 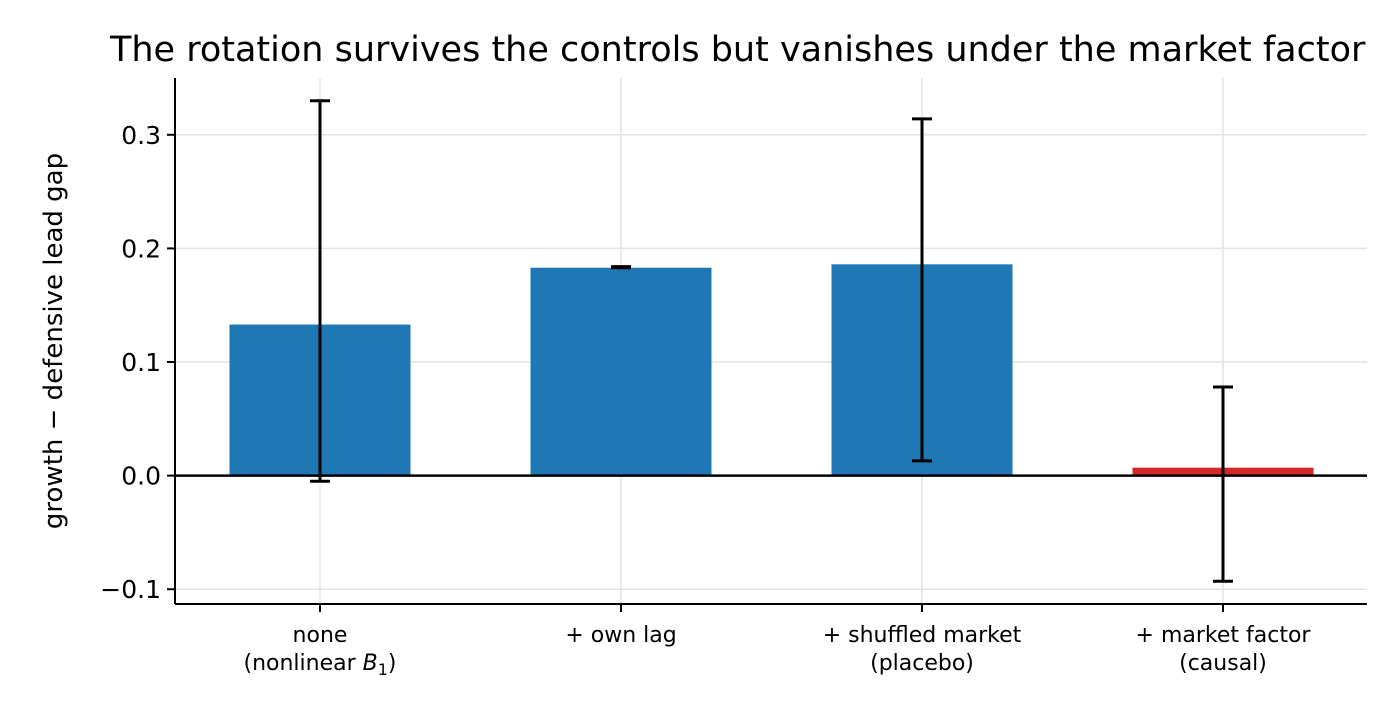 What do you see at coordinates (319, 665) in the screenshot?
I see `x-tick-sublabel: (nonlinear B1)` at bounding box center [319, 665].